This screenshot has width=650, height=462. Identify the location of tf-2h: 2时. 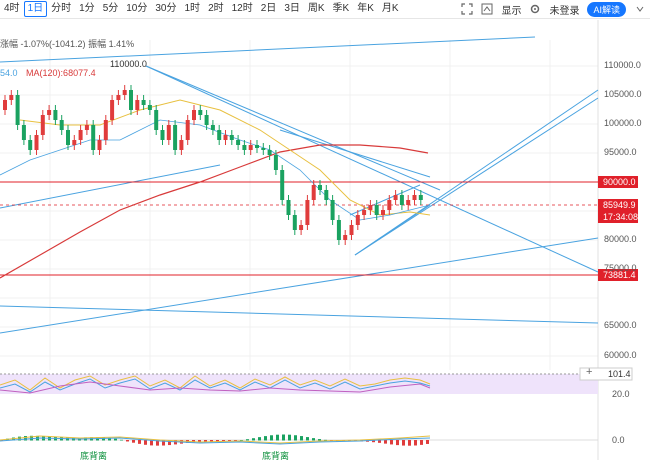
(216, 8).